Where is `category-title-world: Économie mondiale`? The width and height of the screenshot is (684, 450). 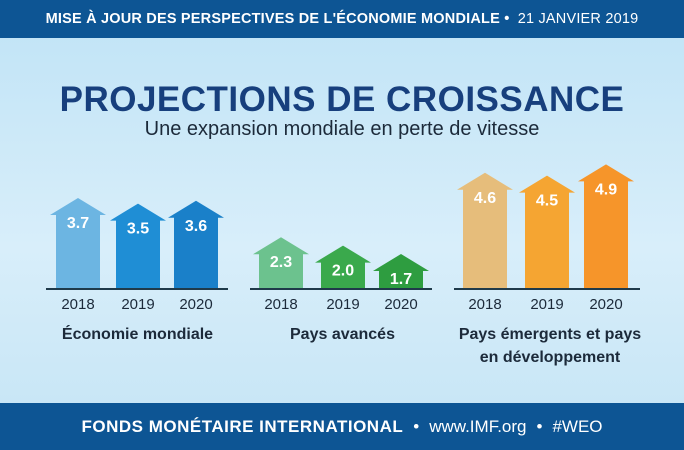
category-title-world: Économie mondiale is located at coordinates (137, 334).